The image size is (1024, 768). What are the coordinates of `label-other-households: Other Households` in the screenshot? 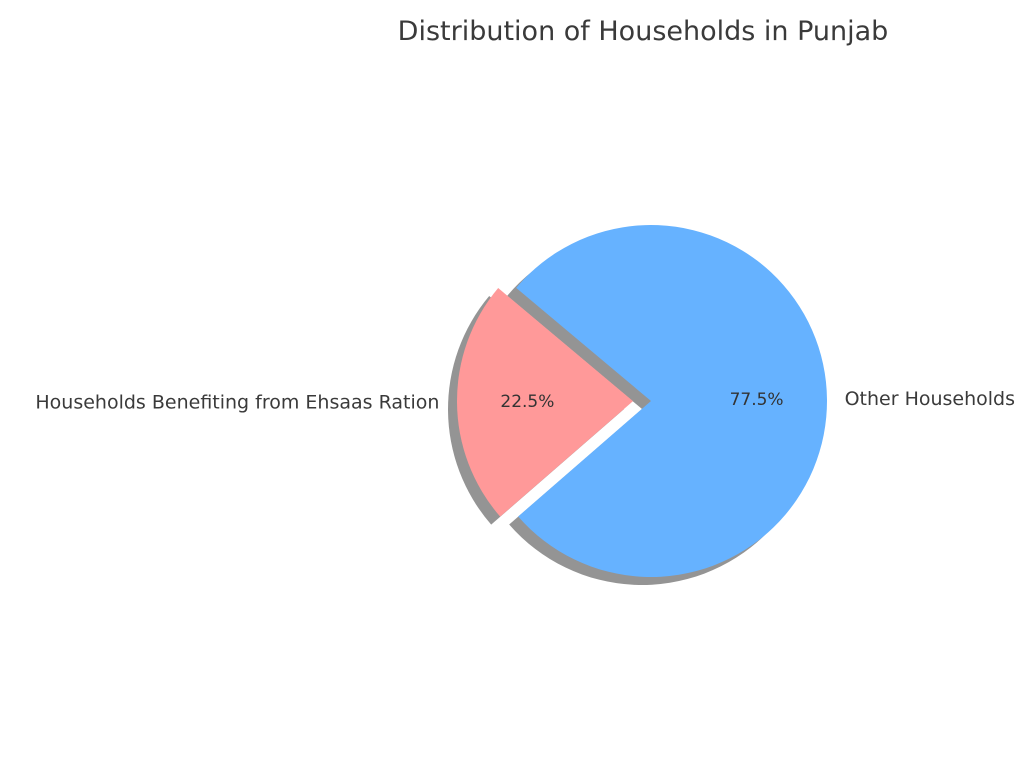 It's located at (930, 399).